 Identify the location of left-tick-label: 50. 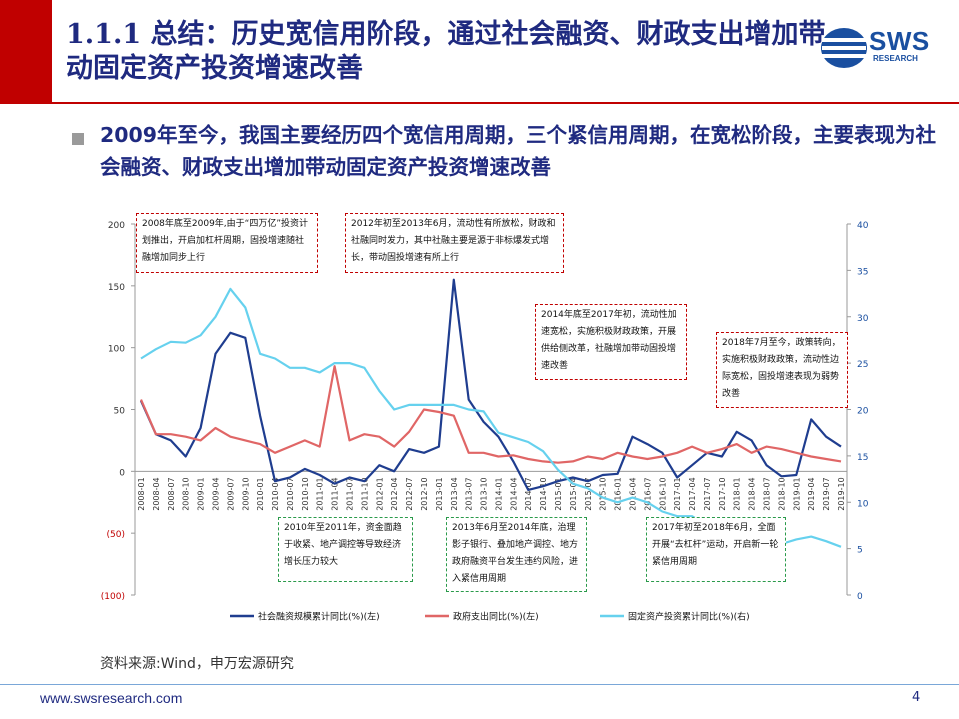
(120, 412).